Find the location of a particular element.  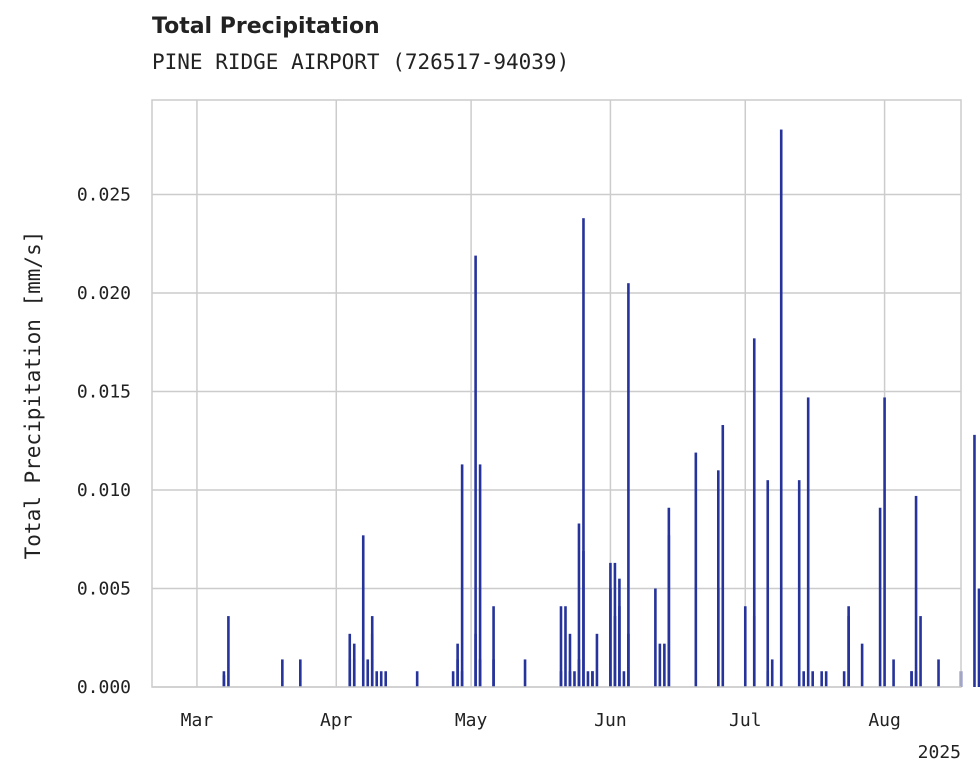

x-tick-label: Apr is located at coordinates (336, 720).